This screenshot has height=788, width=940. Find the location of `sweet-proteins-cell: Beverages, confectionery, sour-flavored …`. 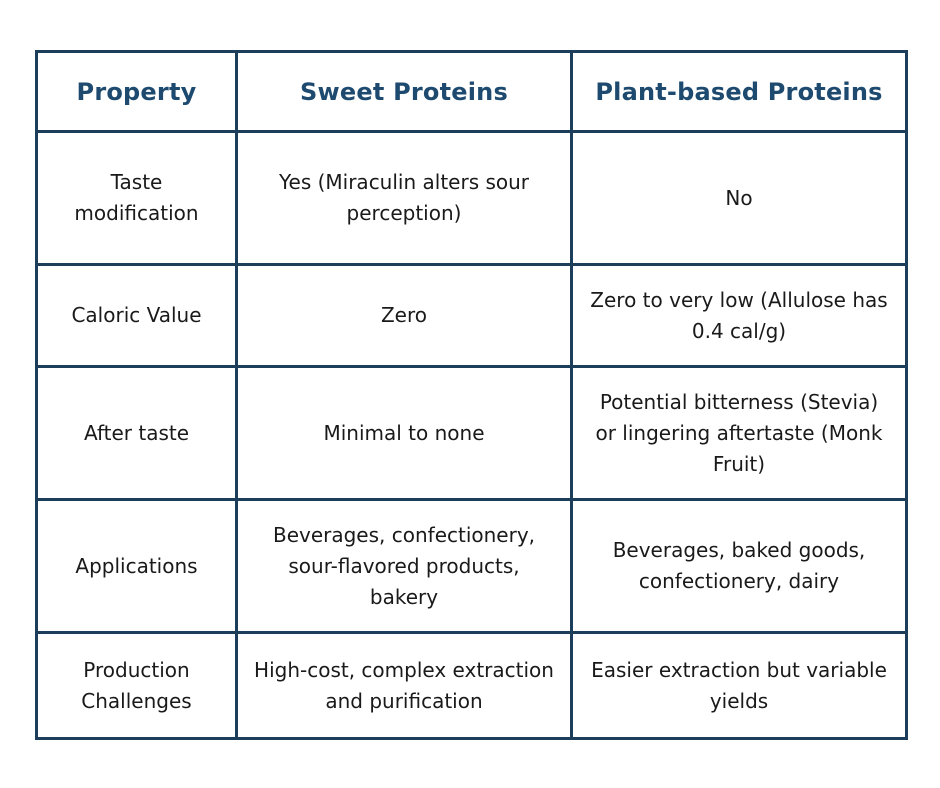

sweet-proteins-cell: Beverages, confectionery, sour-flavored … is located at coordinates (404, 566).